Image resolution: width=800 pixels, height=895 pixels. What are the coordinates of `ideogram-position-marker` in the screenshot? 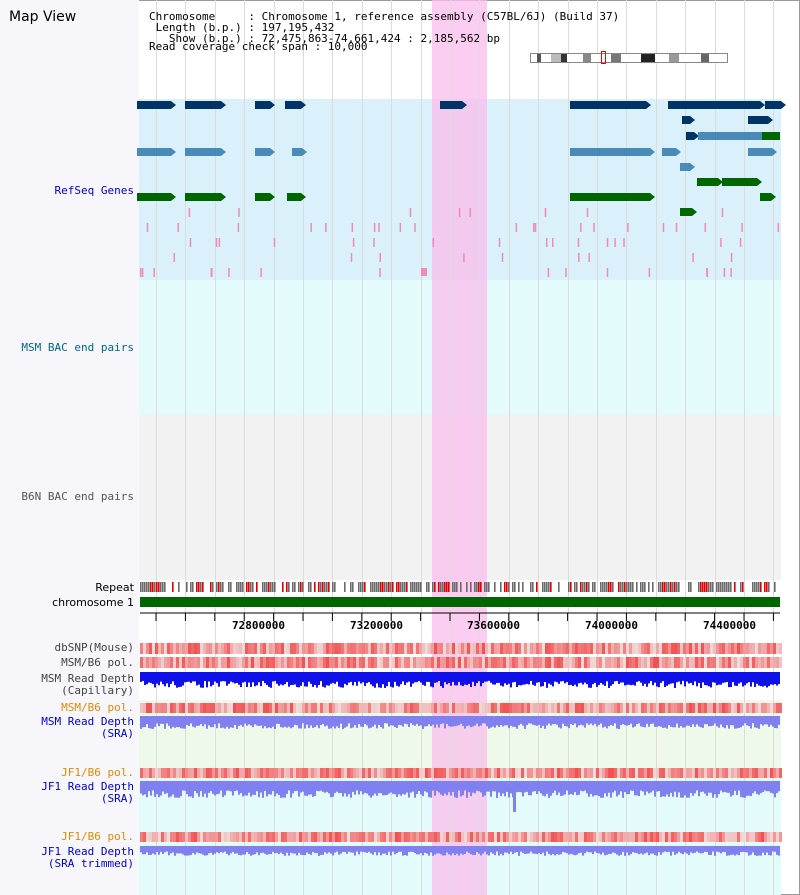 It's located at (603, 57).